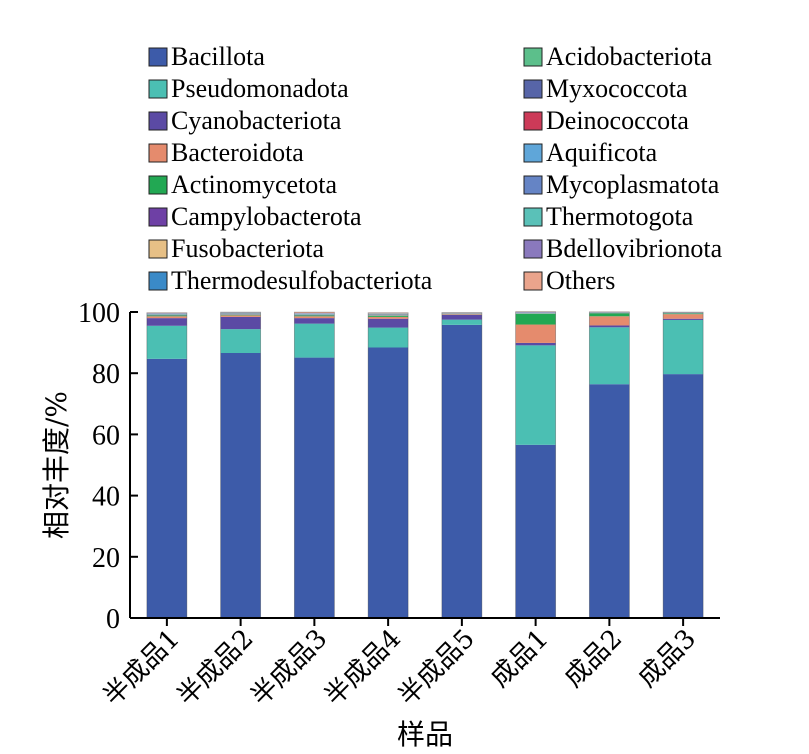 The image size is (809, 754). Describe the element at coordinates (106, 435) in the screenshot. I see `y-tick-label: 60` at that location.